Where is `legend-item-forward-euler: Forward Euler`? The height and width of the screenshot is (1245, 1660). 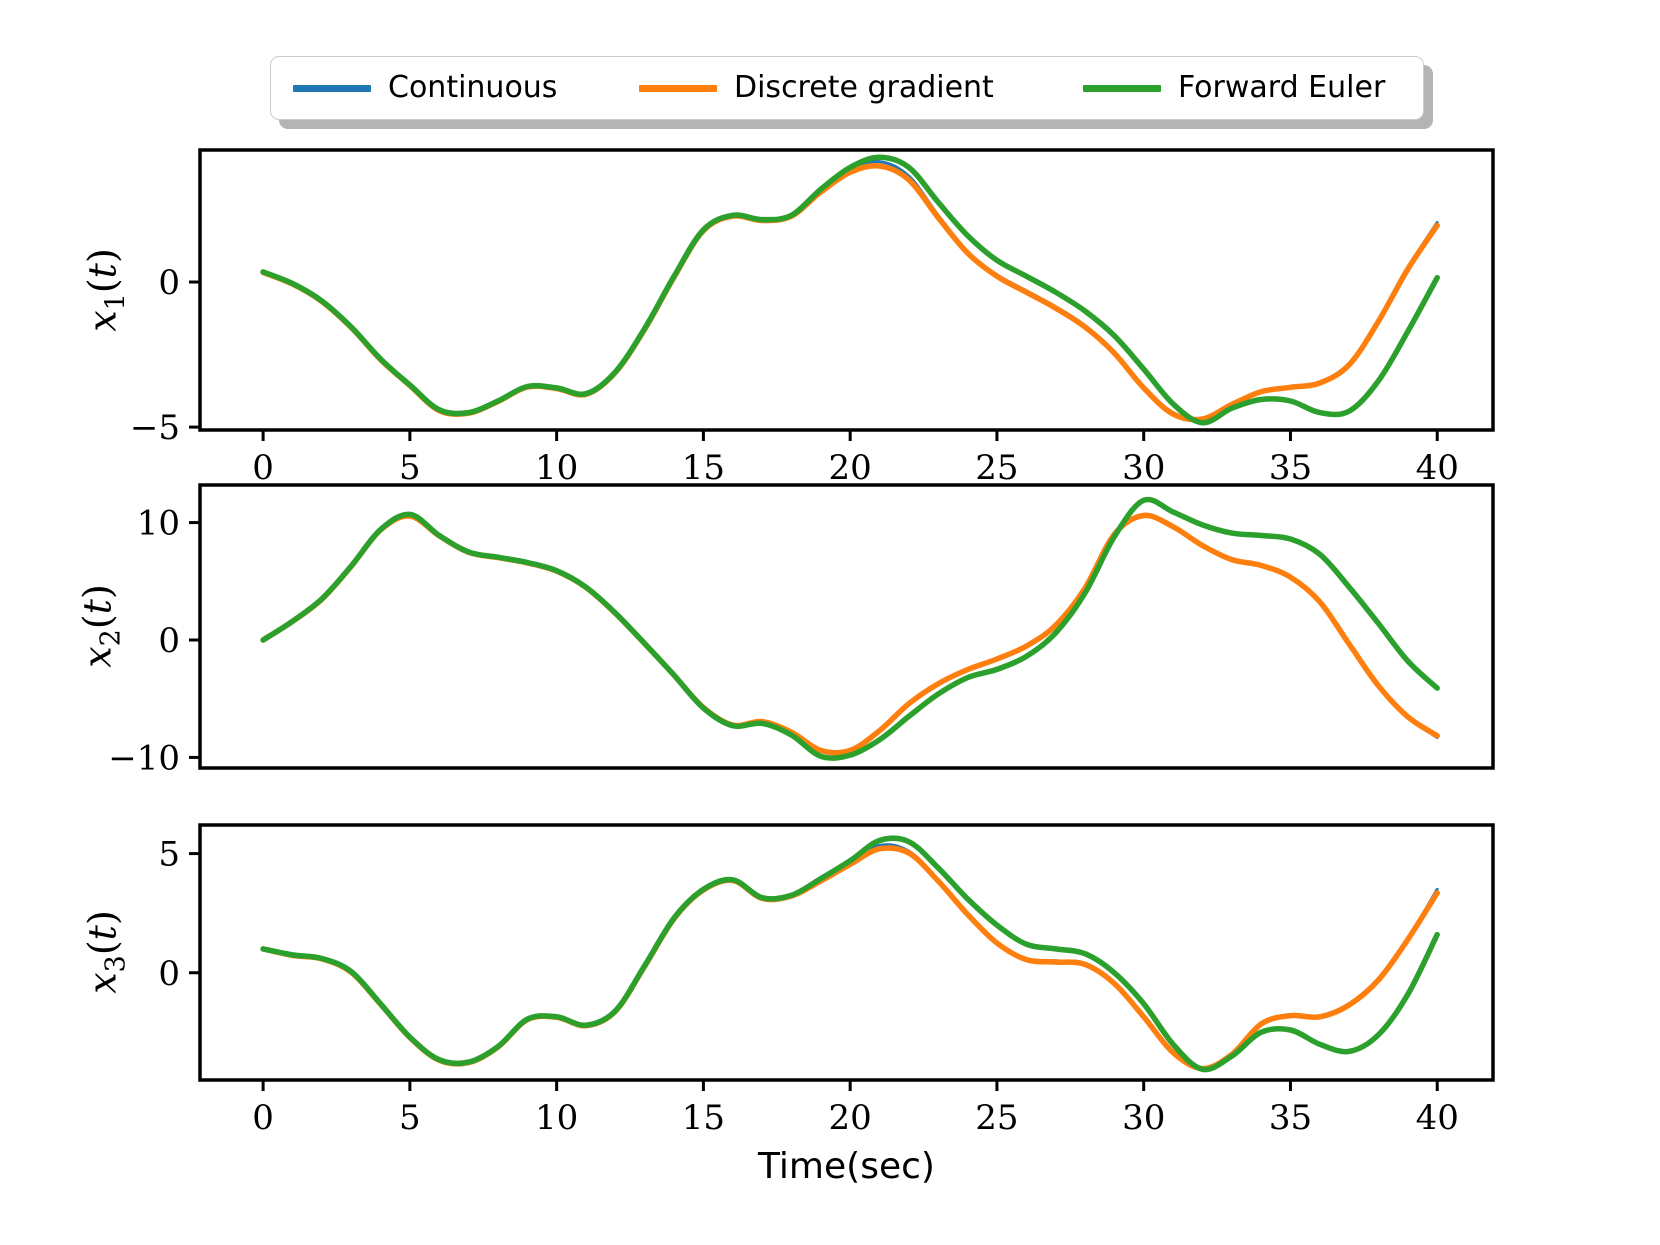
legend-item-forward-euler: Forward Euler is located at coordinates (1234, 88).